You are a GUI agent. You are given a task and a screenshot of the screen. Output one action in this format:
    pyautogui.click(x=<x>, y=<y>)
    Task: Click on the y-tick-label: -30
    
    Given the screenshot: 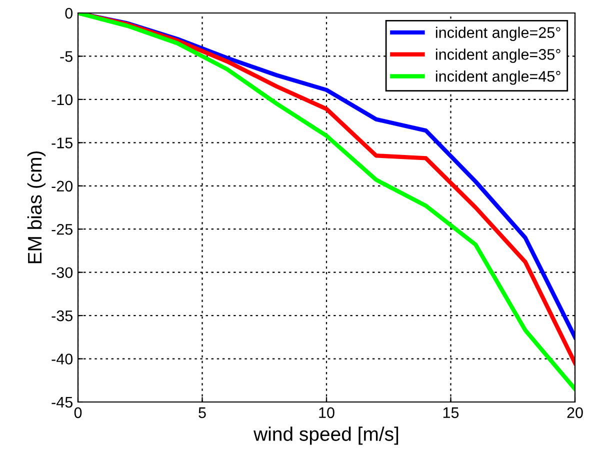 What is the action you would take?
    pyautogui.click(x=62, y=272)
    